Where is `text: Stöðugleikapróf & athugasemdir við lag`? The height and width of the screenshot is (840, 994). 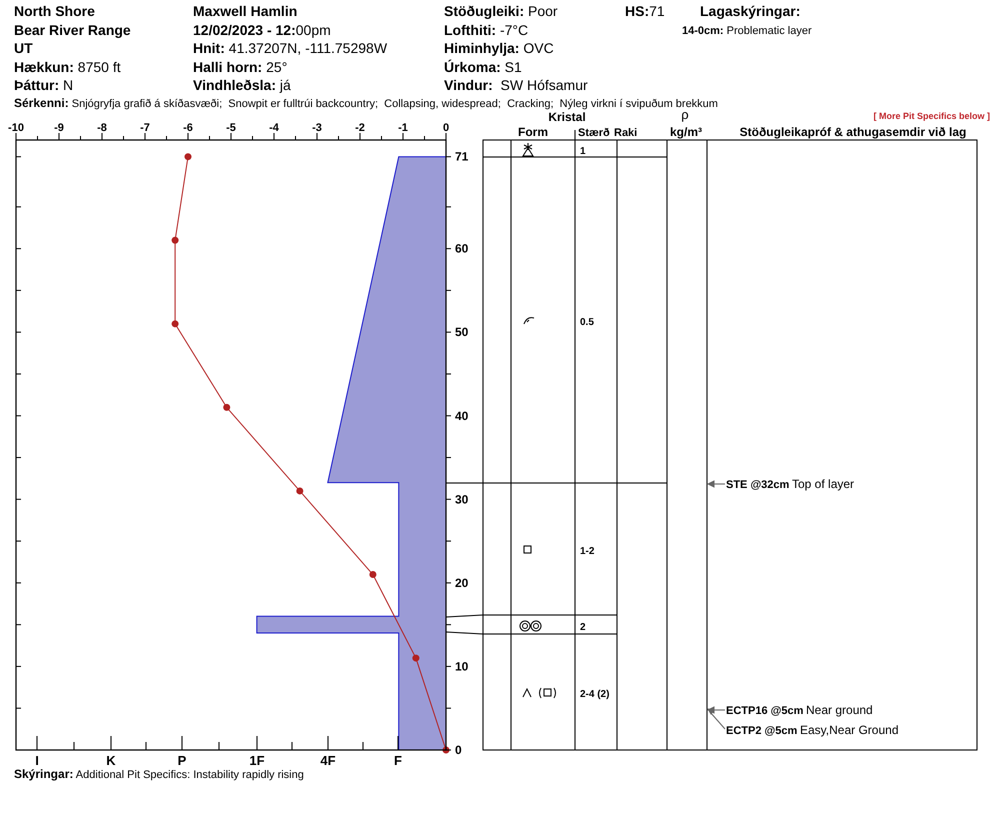
text: Stöðugleikapróf & athugasemdir við lag is located at coordinates (853, 132).